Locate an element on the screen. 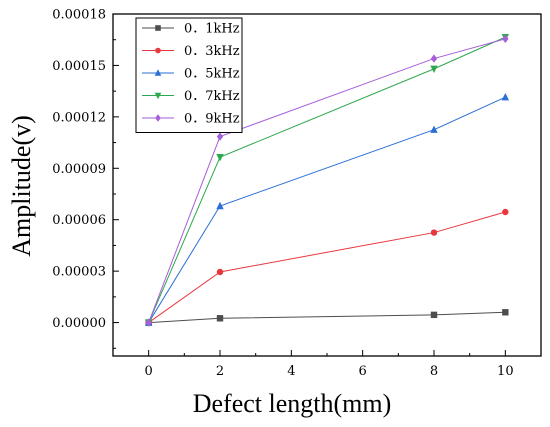  legend-box is located at coordinates (189, 75).